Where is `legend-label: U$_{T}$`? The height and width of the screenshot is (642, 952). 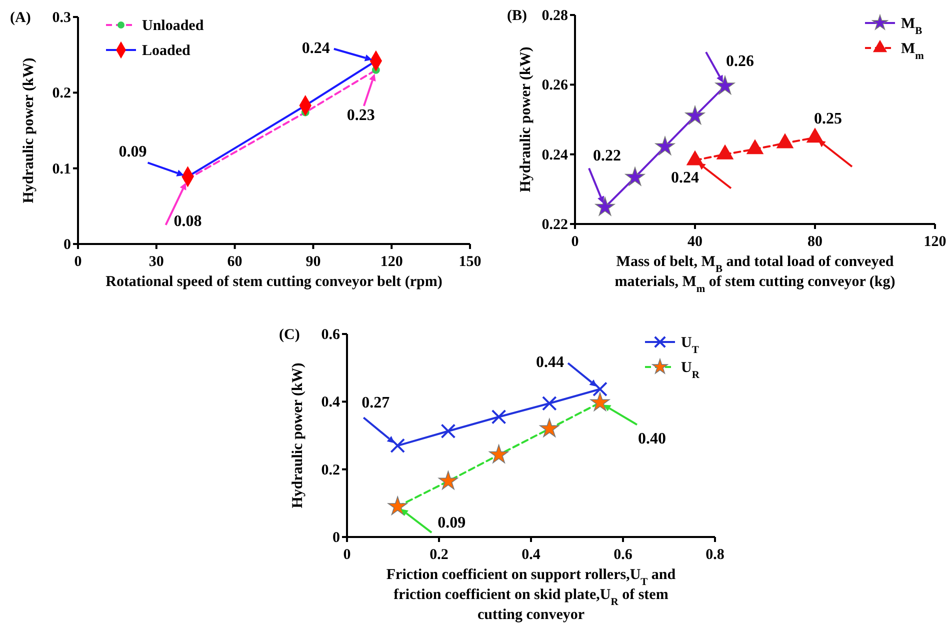
legend-label: U$_{T}$ is located at coordinates (690, 345).